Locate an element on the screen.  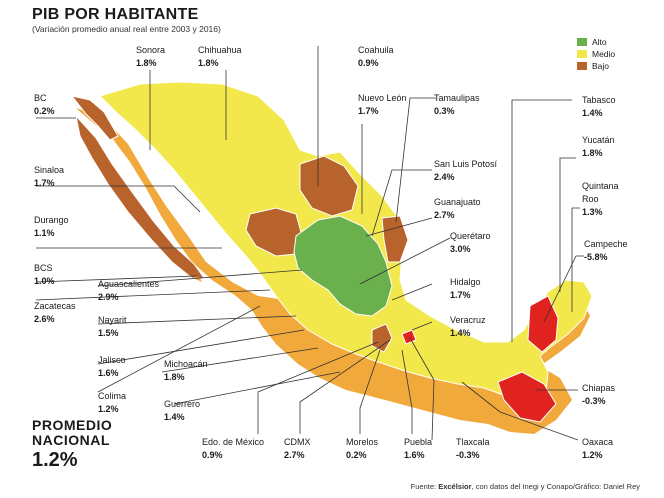
region-campeche is located at coordinates (543, 324).